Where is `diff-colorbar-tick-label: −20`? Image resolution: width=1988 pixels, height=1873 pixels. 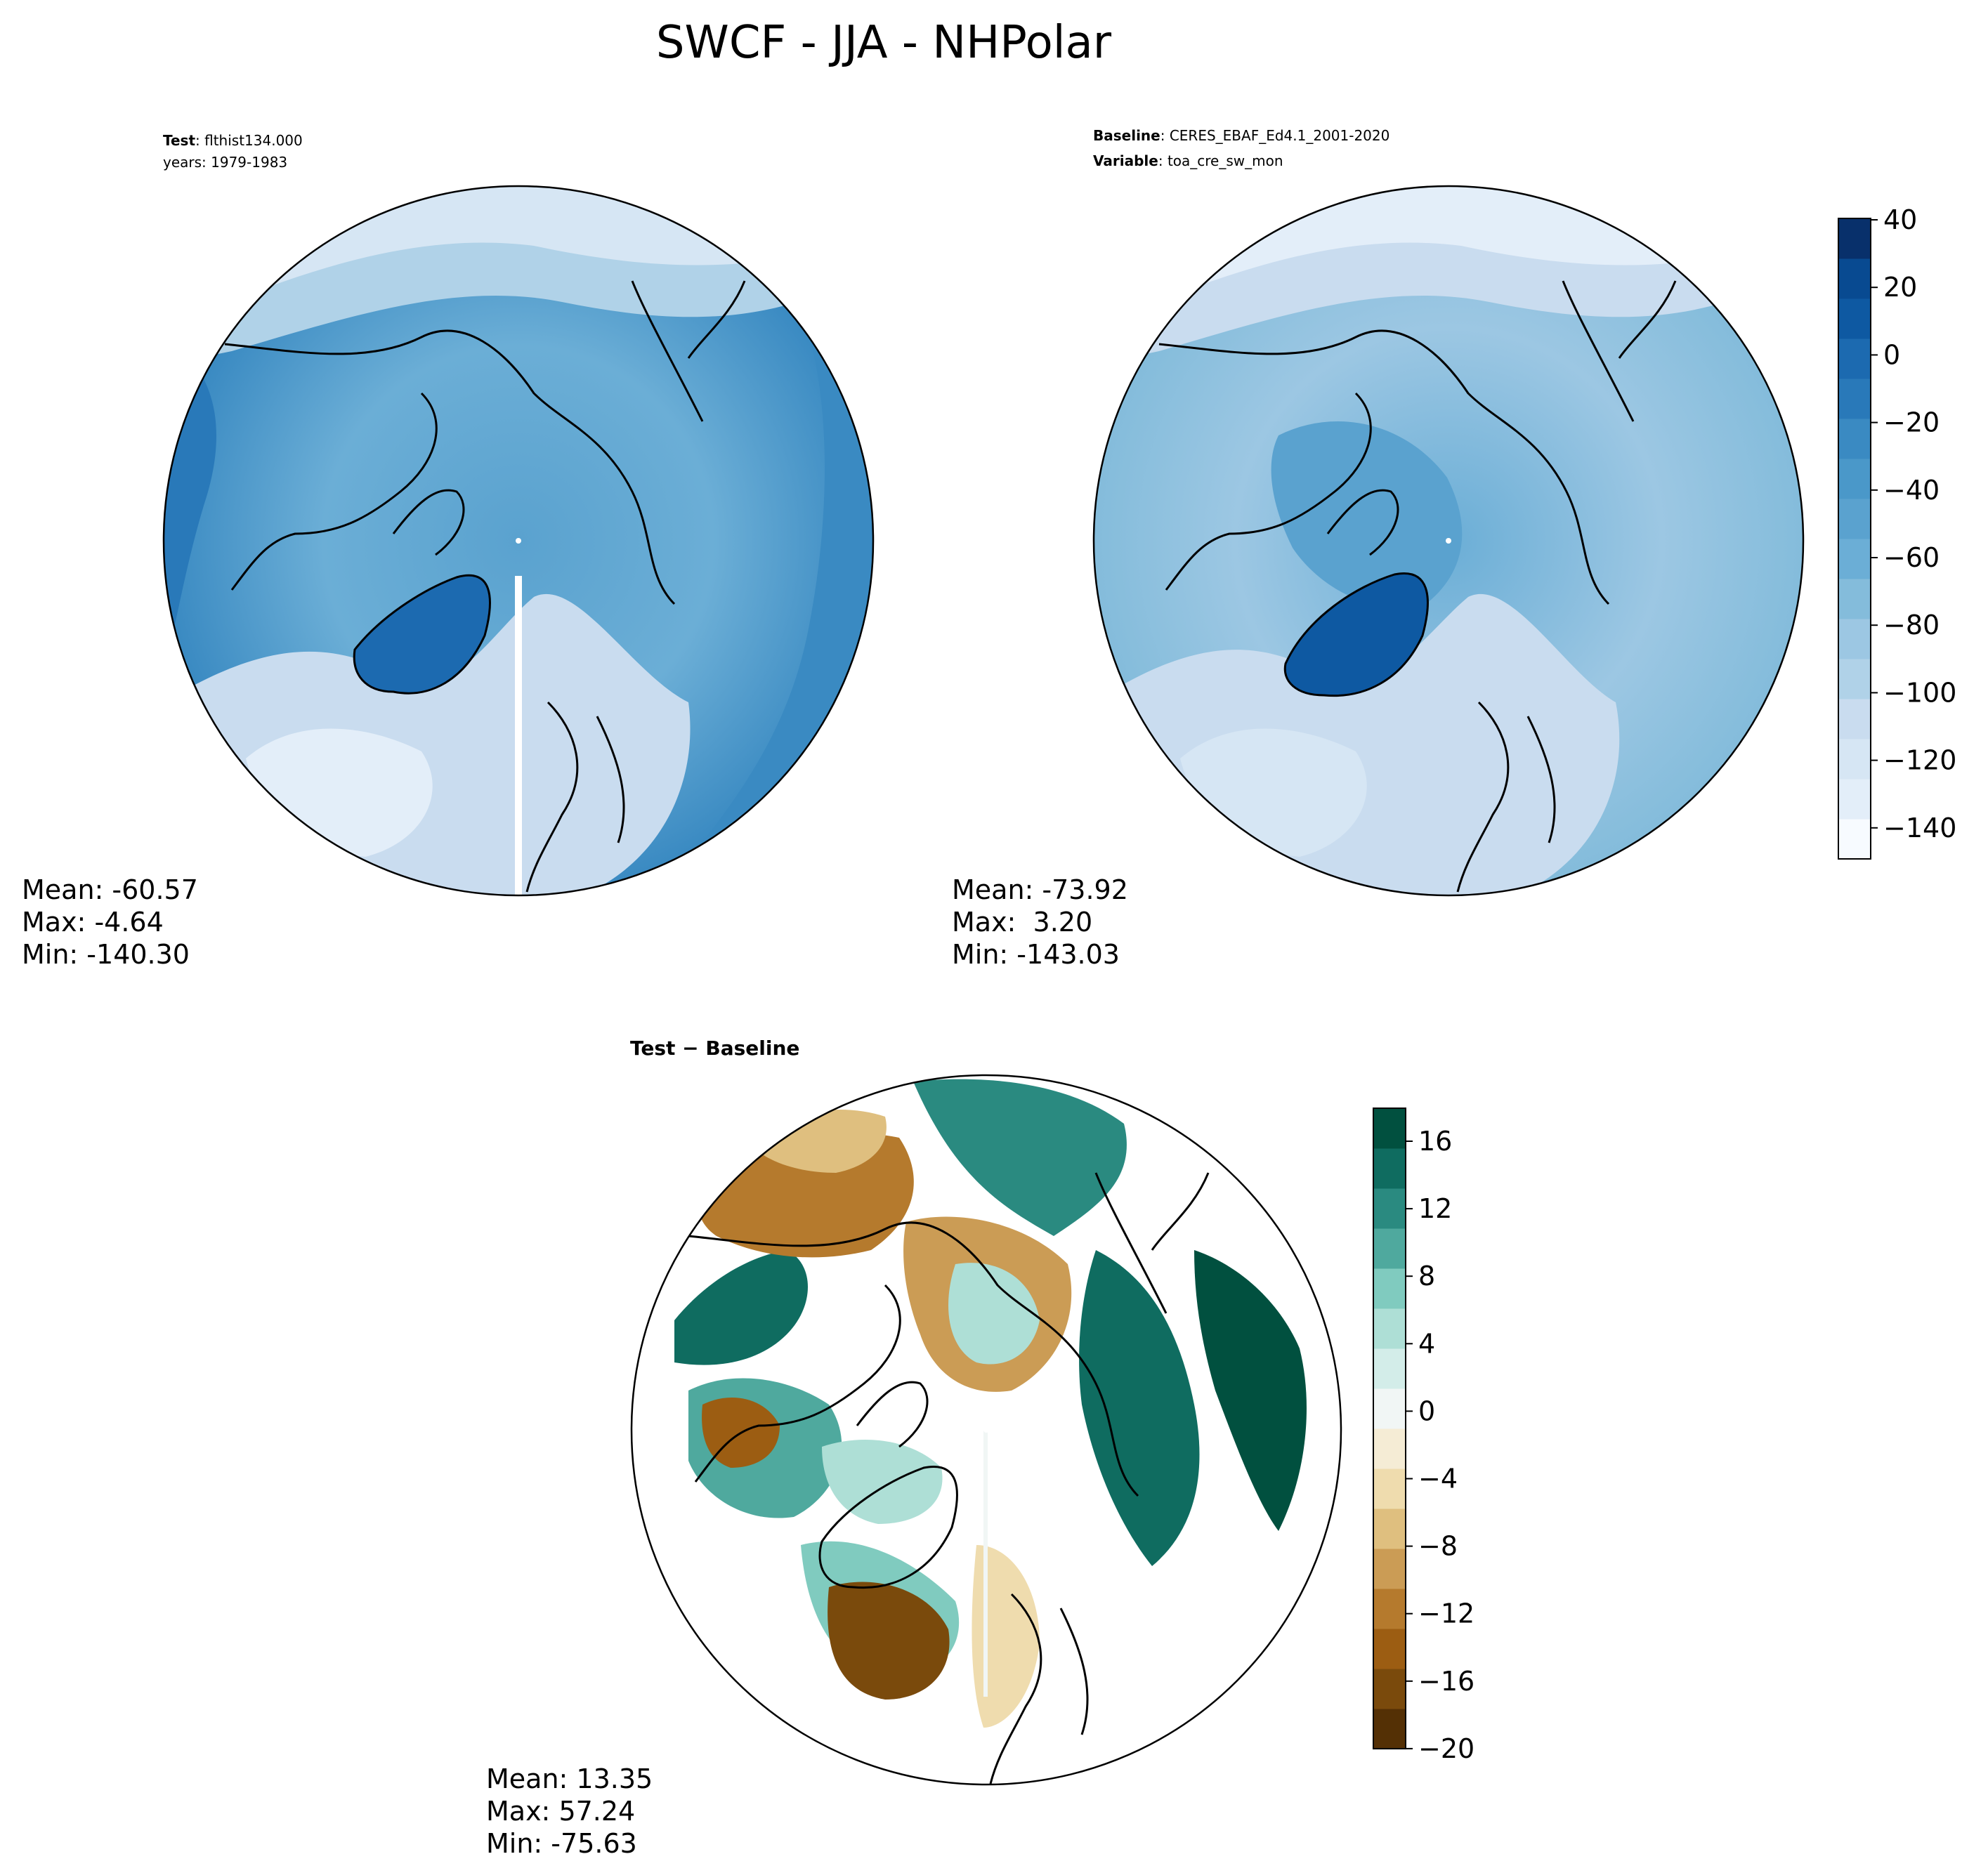 diff-colorbar-tick-label: −20 is located at coordinates (1446, 1748).